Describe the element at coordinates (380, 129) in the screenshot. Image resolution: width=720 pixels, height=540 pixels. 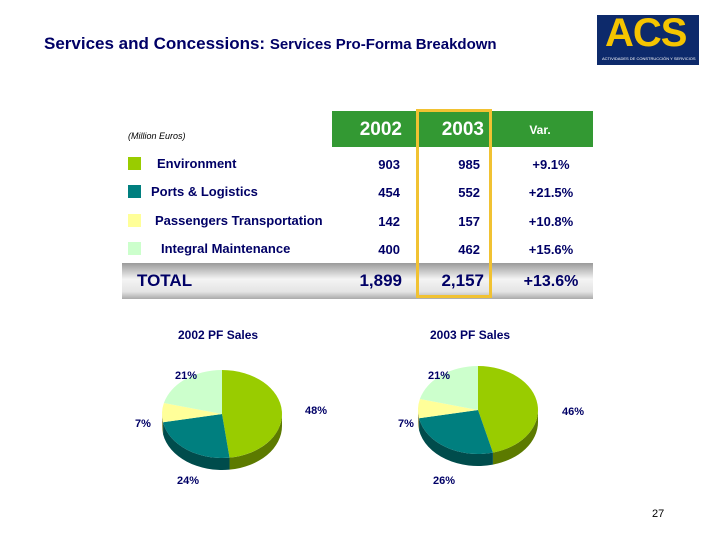
I see `header-2002: 2002` at that location.